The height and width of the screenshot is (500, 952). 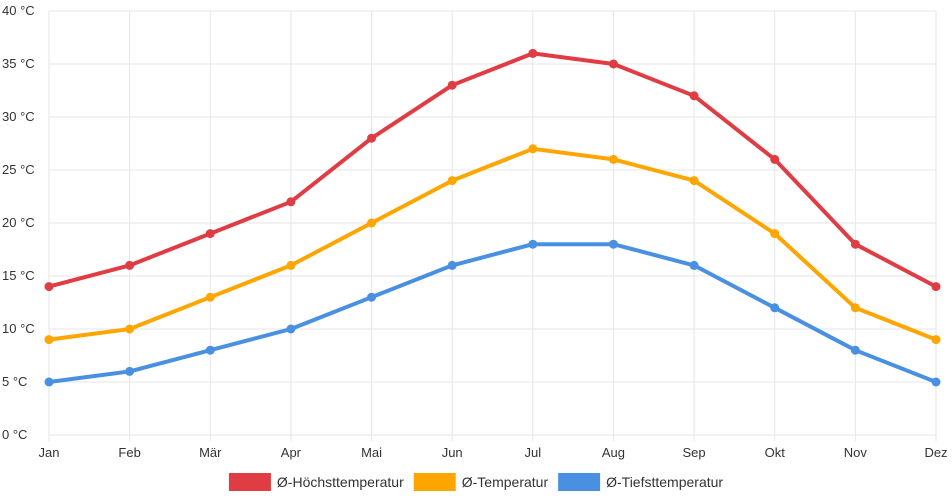 What do you see at coordinates (18, 63) in the screenshot?
I see `y-tick-label: 35 °C` at bounding box center [18, 63].